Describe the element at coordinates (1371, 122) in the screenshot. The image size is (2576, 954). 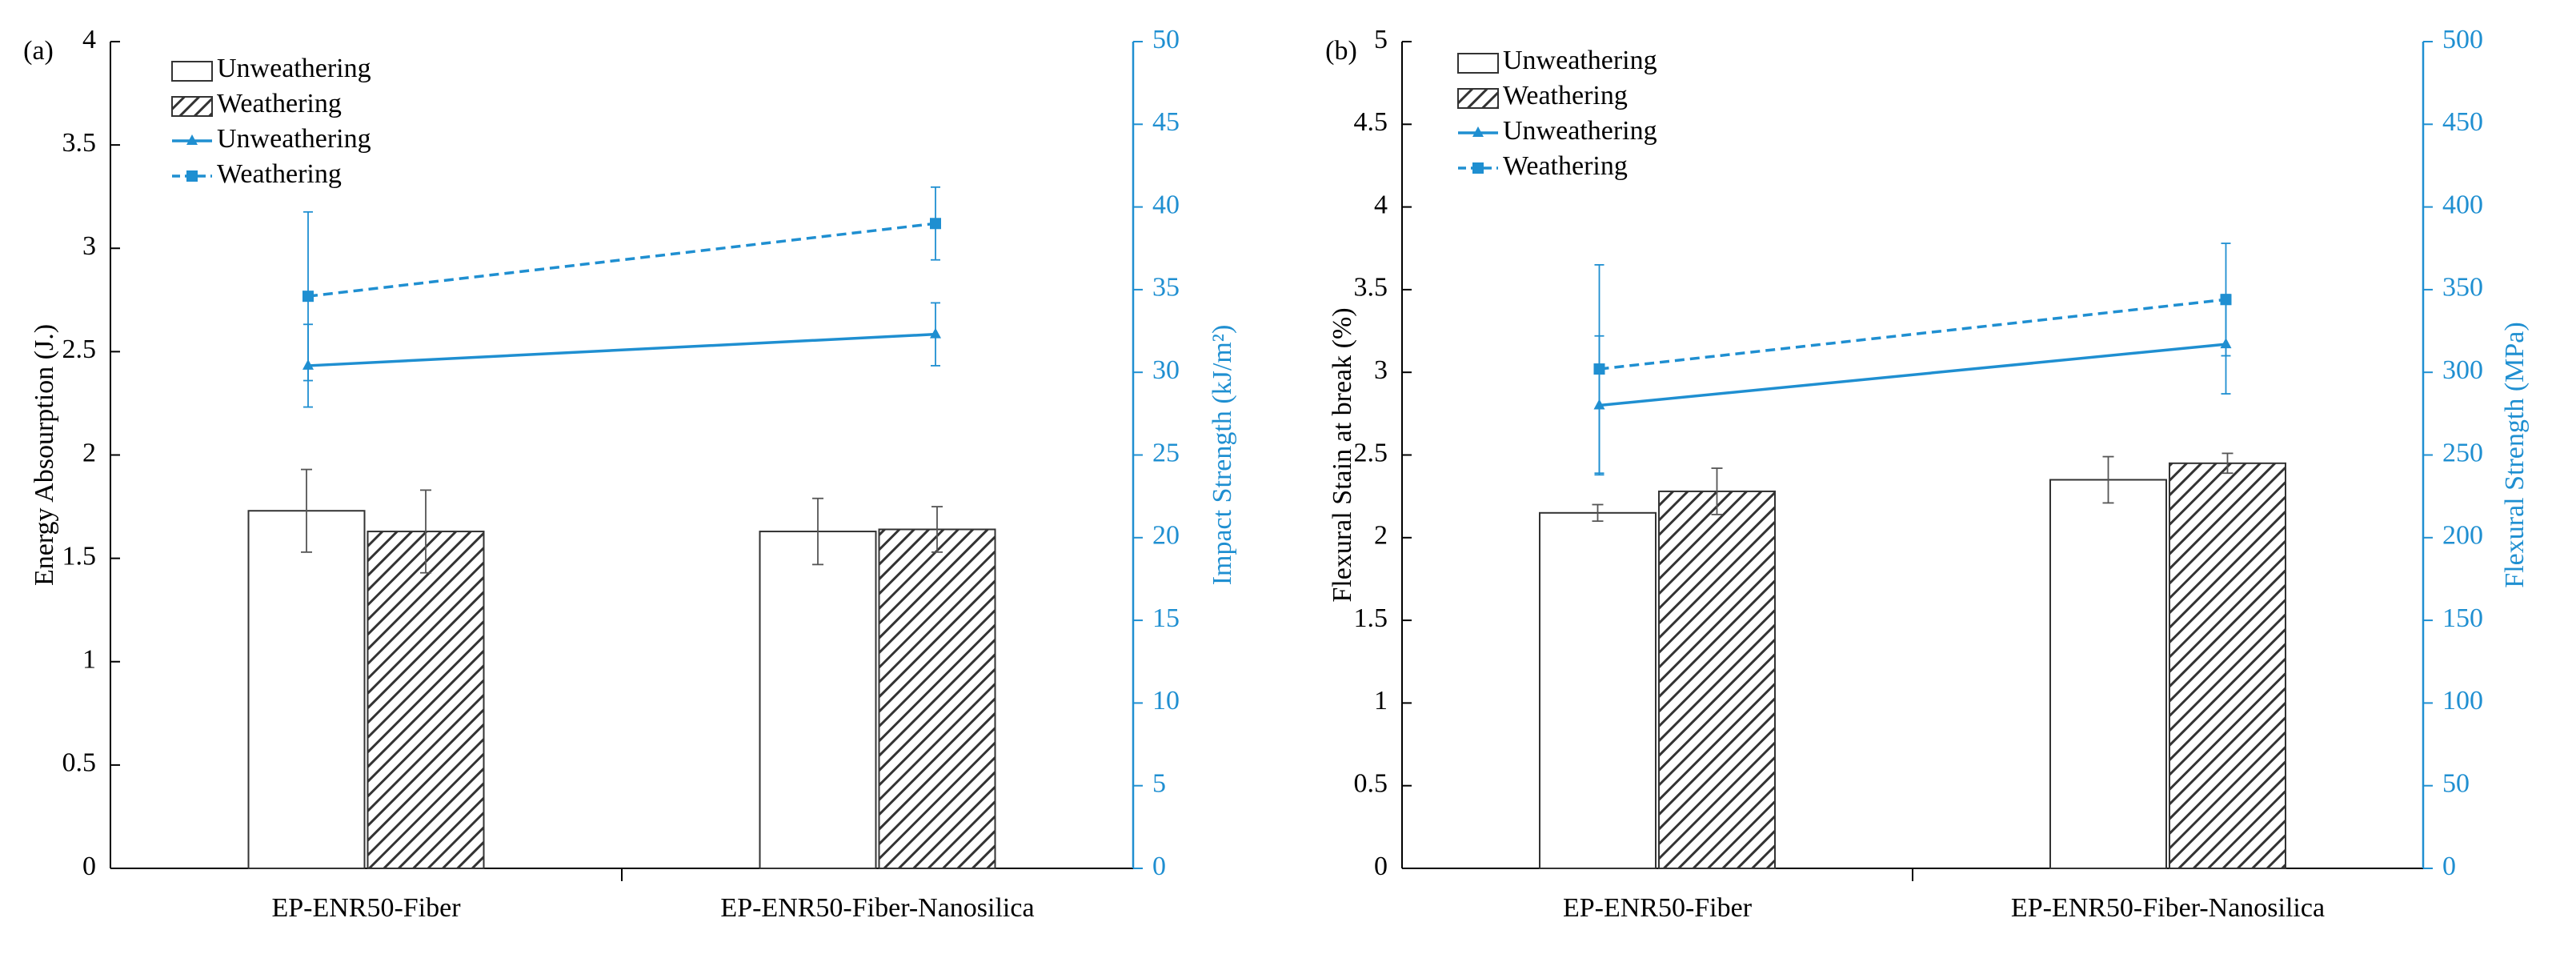
I see `left-y-tick-label: 4.5` at that location.